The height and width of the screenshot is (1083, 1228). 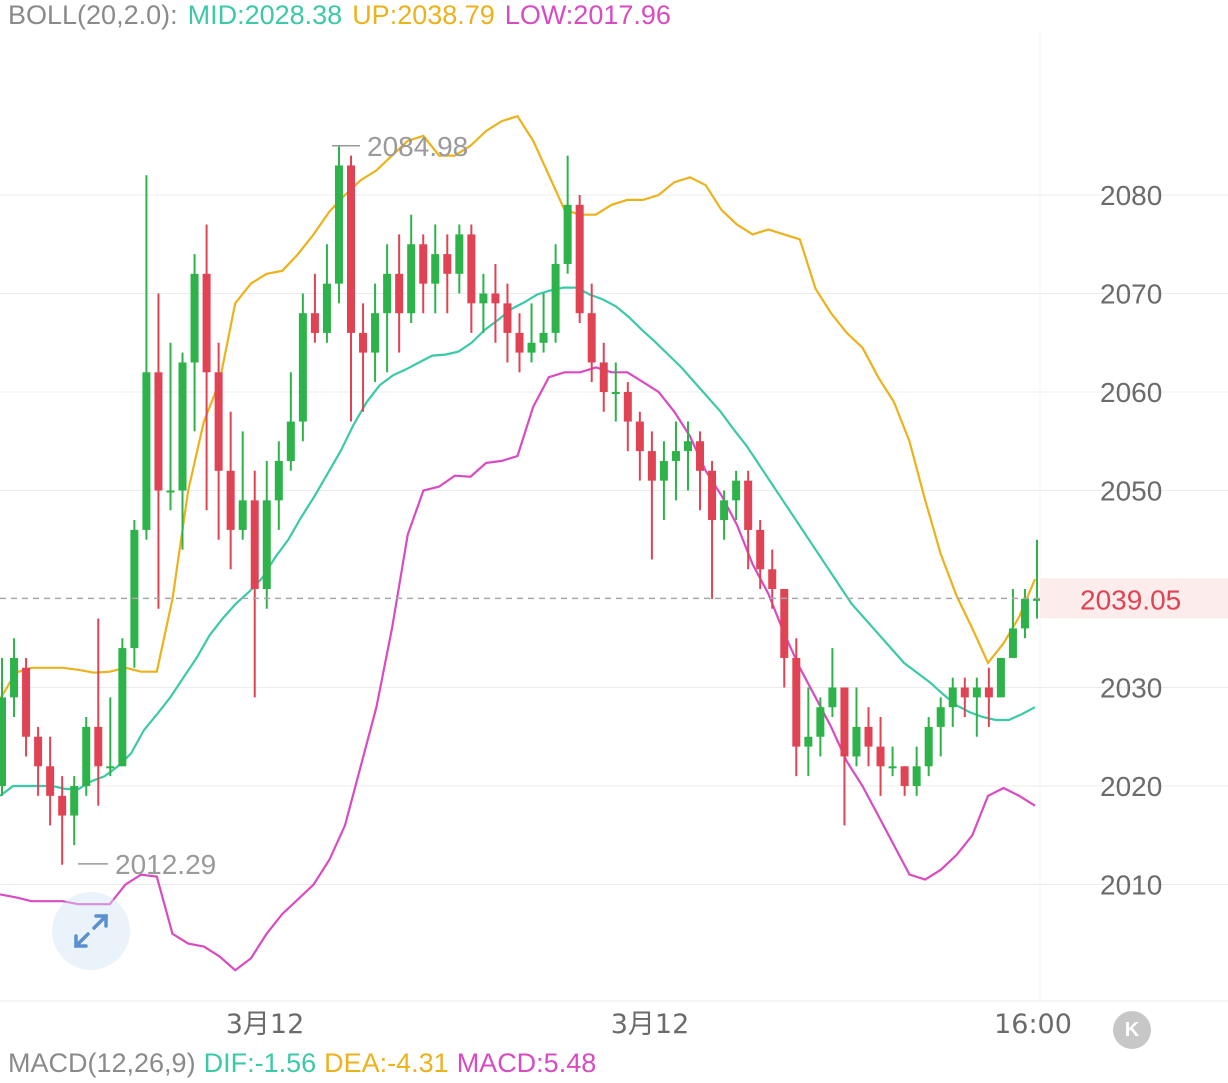 I want to click on macd-indicator-header: MACD(12,26,9) DIF:-1.56 DEA:-4.31 MACD:5.48, so click(x=306, y=1063).